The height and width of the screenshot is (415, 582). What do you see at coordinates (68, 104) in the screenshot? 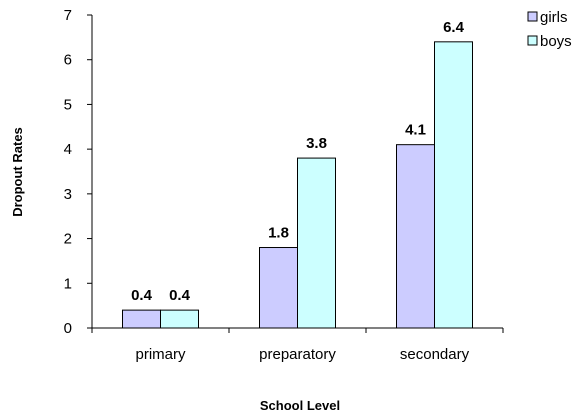
I see `y-tick-label: 5` at bounding box center [68, 104].